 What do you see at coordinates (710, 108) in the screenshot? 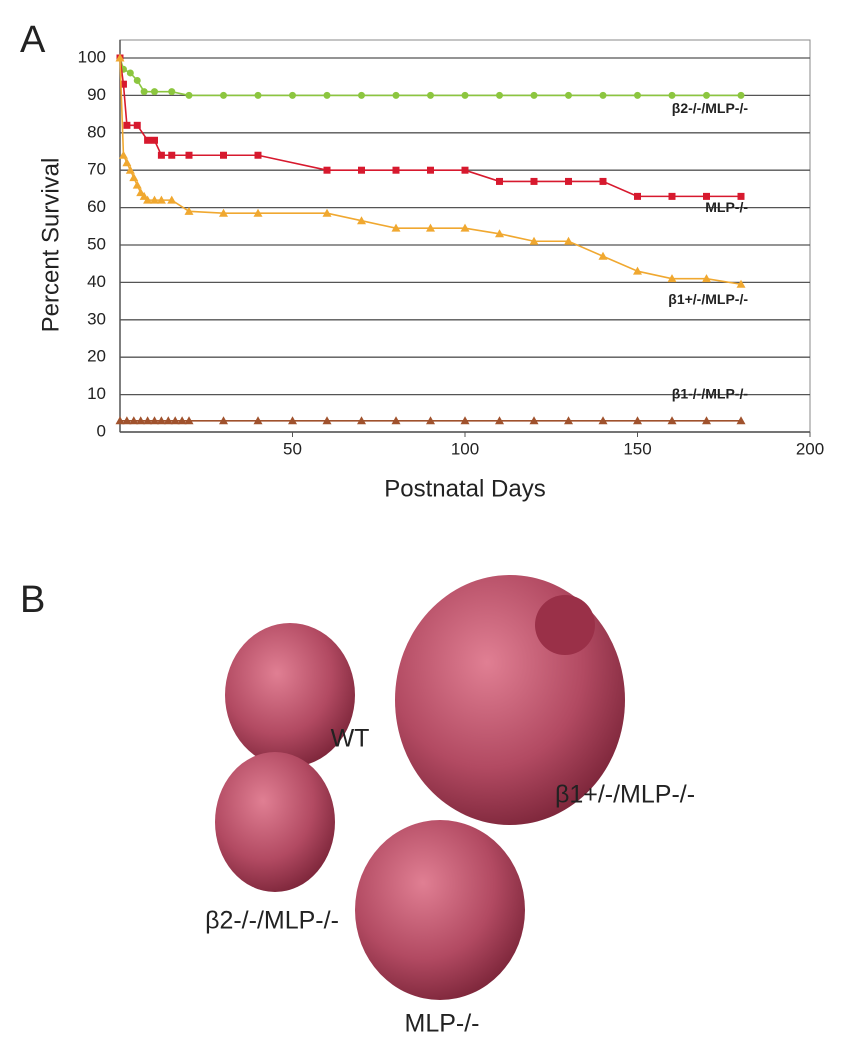
I see `series-label: β2-/-/MLP-/-` at bounding box center [710, 108].